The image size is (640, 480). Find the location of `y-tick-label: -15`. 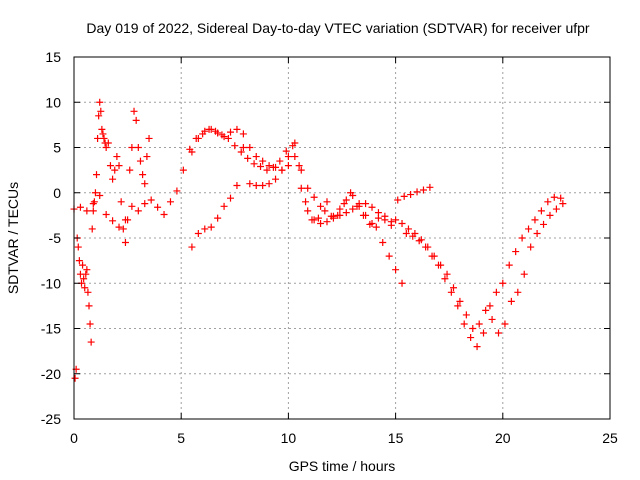

y-tick-label: -15 is located at coordinates (51, 329).